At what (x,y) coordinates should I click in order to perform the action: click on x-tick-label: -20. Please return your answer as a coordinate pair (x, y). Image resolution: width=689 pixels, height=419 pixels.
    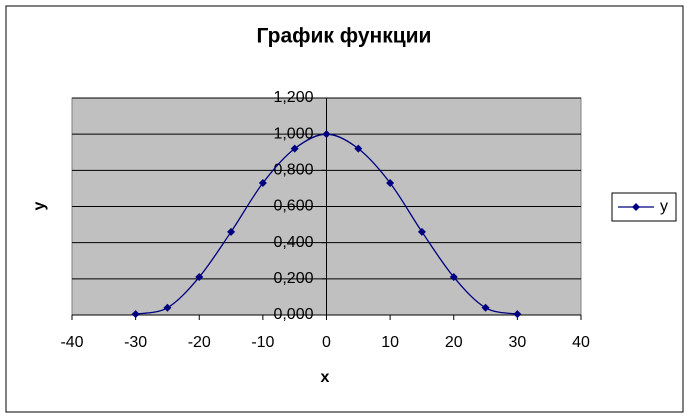
    Looking at the image, I should click on (199, 342).